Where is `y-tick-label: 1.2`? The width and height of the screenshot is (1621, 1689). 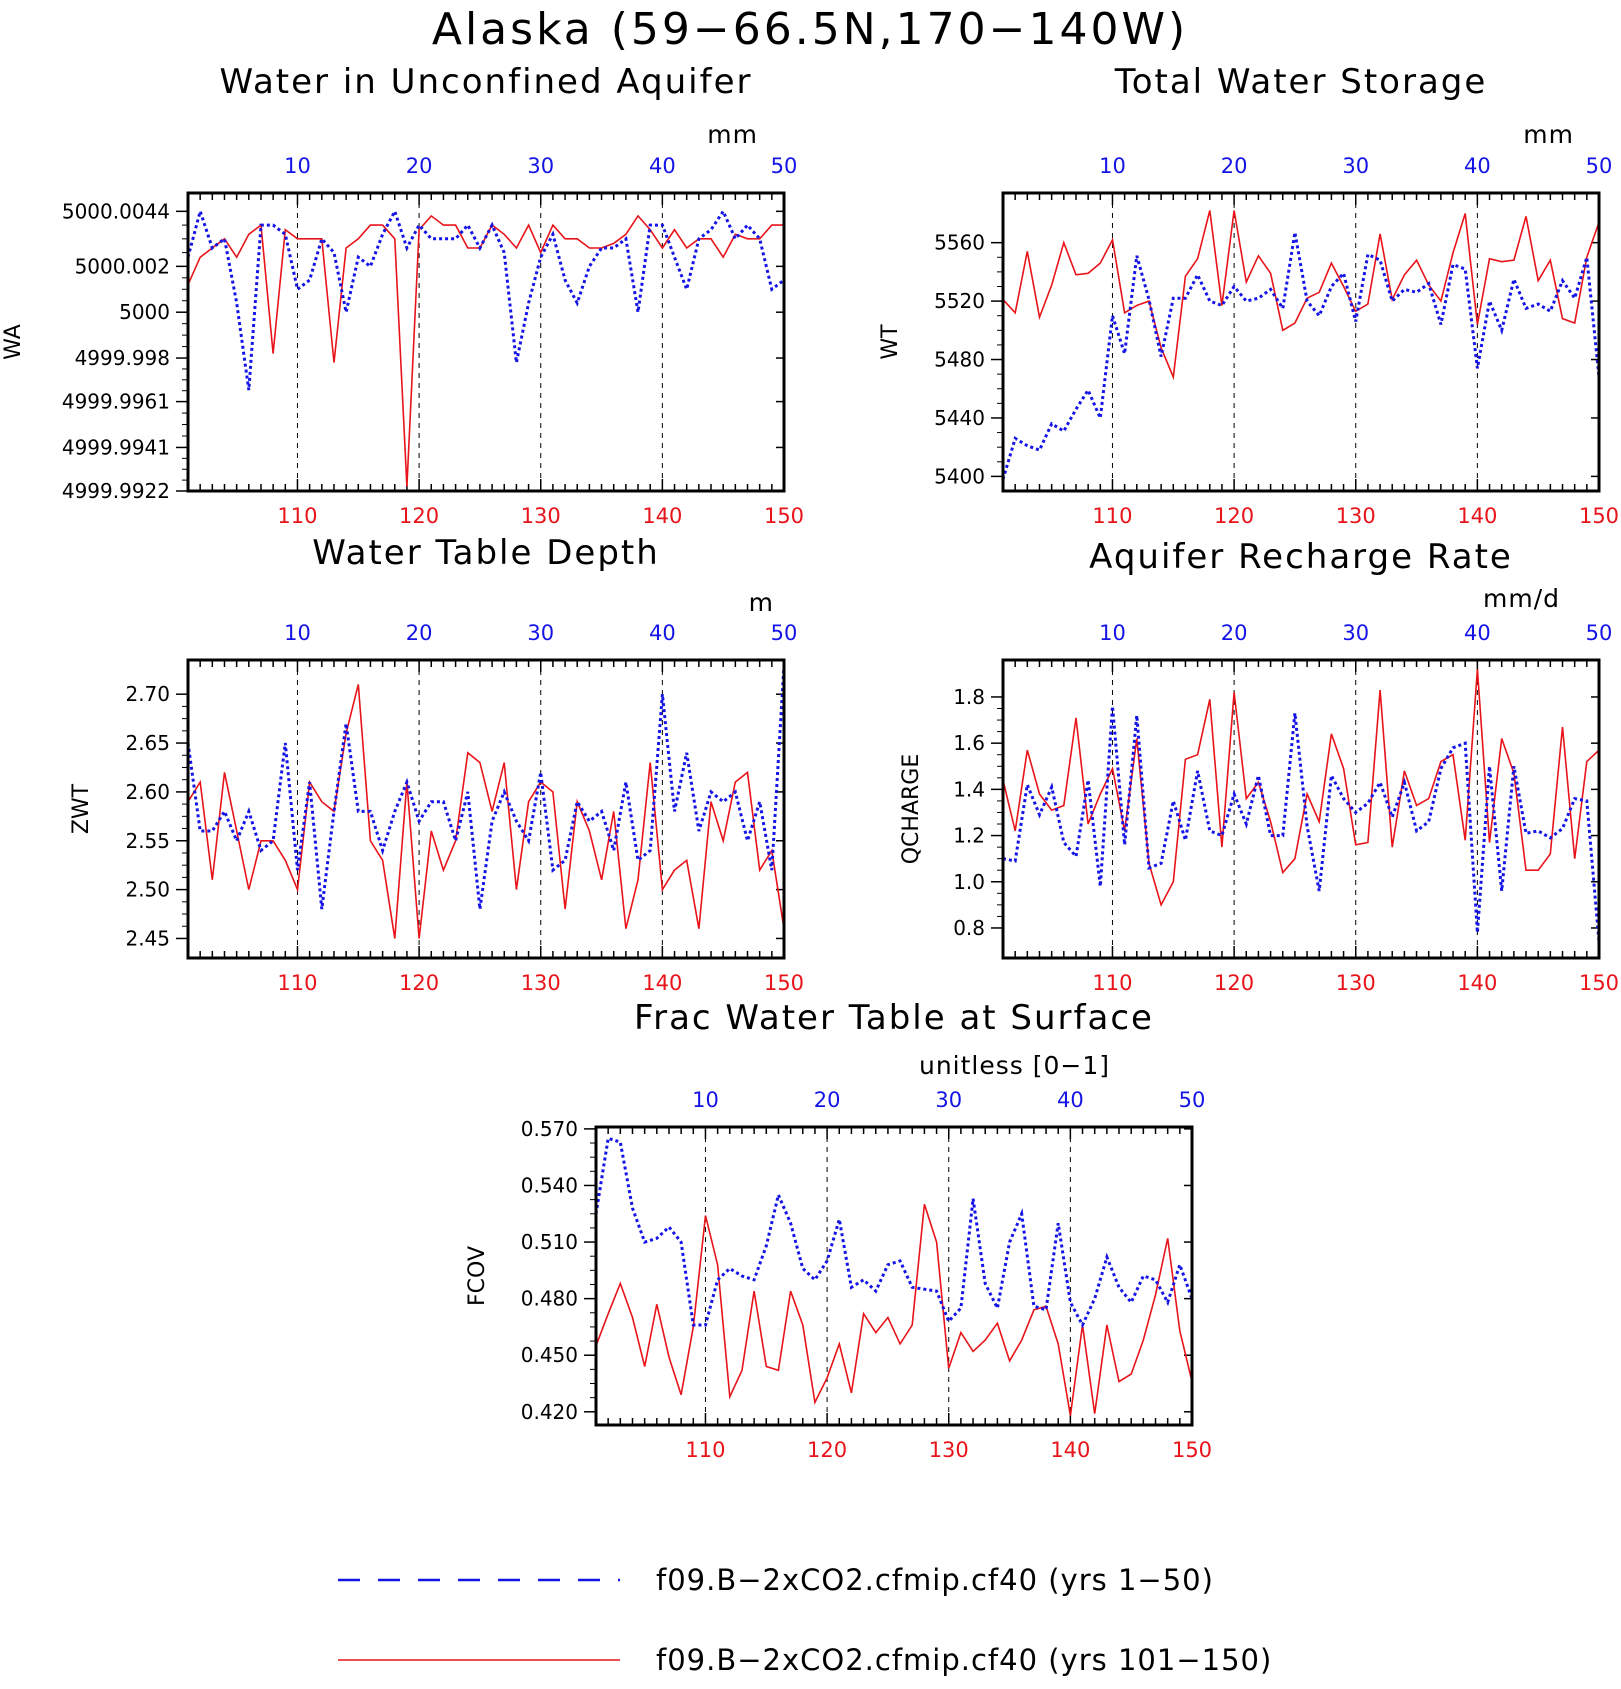 y-tick-label: 1.2 is located at coordinates (969, 836).